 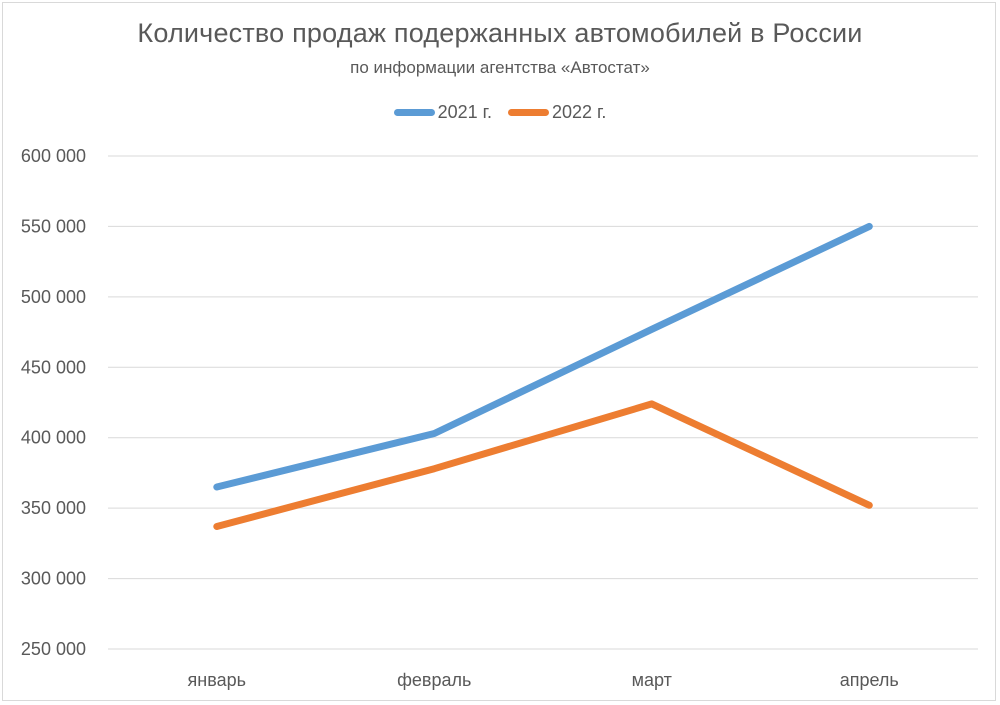 What do you see at coordinates (53, 156) in the screenshot?
I see `y-tick-label: 600 000` at bounding box center [53, 156].